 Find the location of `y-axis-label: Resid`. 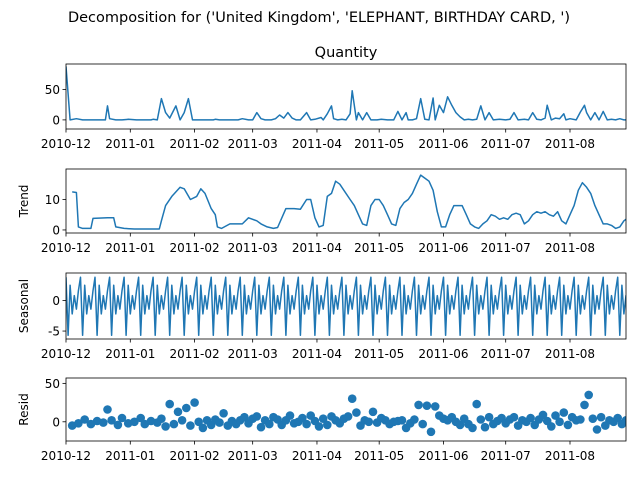

y-axis-label: Resid is located at coordinates (24, 409).